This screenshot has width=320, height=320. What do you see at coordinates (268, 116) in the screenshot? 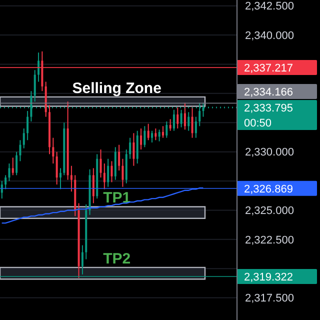
I see `ref-line-label: 2,333.795 00:50` at bounding box center [268, 116].